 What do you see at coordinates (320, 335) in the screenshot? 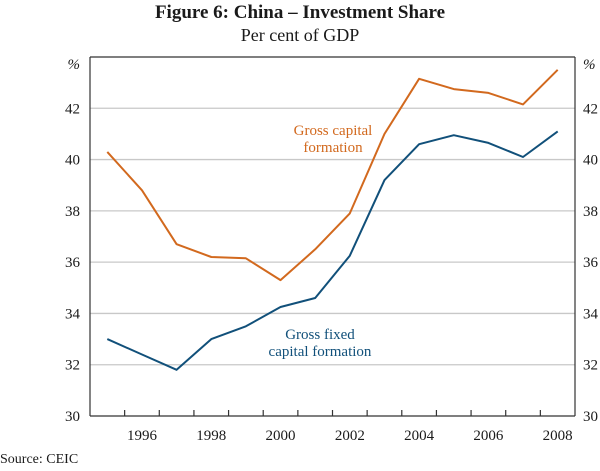
I see `annotation-line: Gross fixed` at bounding box center [320, 335].